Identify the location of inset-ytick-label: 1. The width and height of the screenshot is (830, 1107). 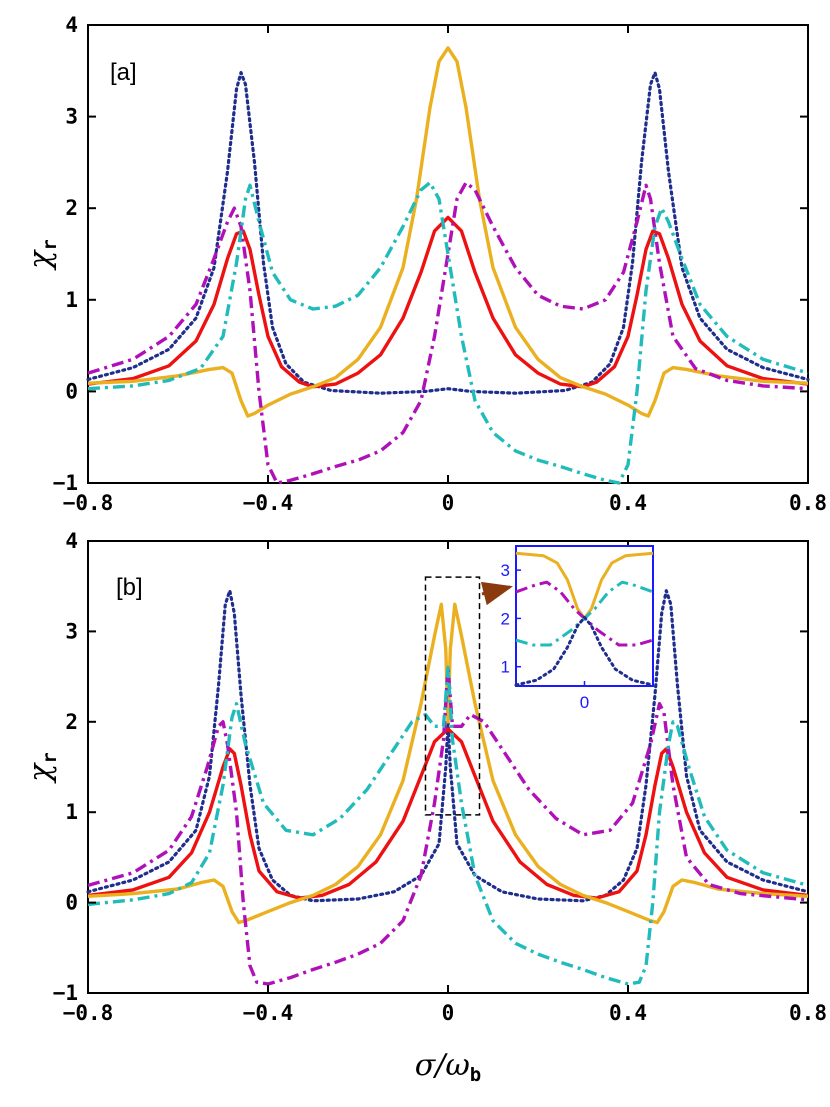
(505, 667).